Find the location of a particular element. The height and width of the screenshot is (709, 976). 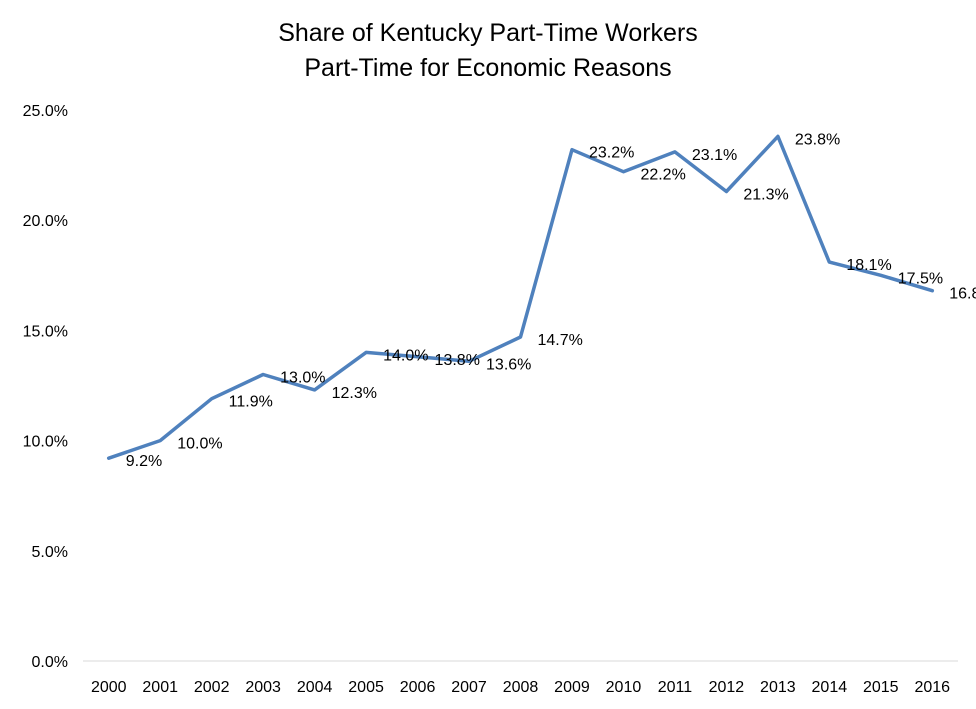

x-tick-label: 2005 is located at coordinates (366, 687).